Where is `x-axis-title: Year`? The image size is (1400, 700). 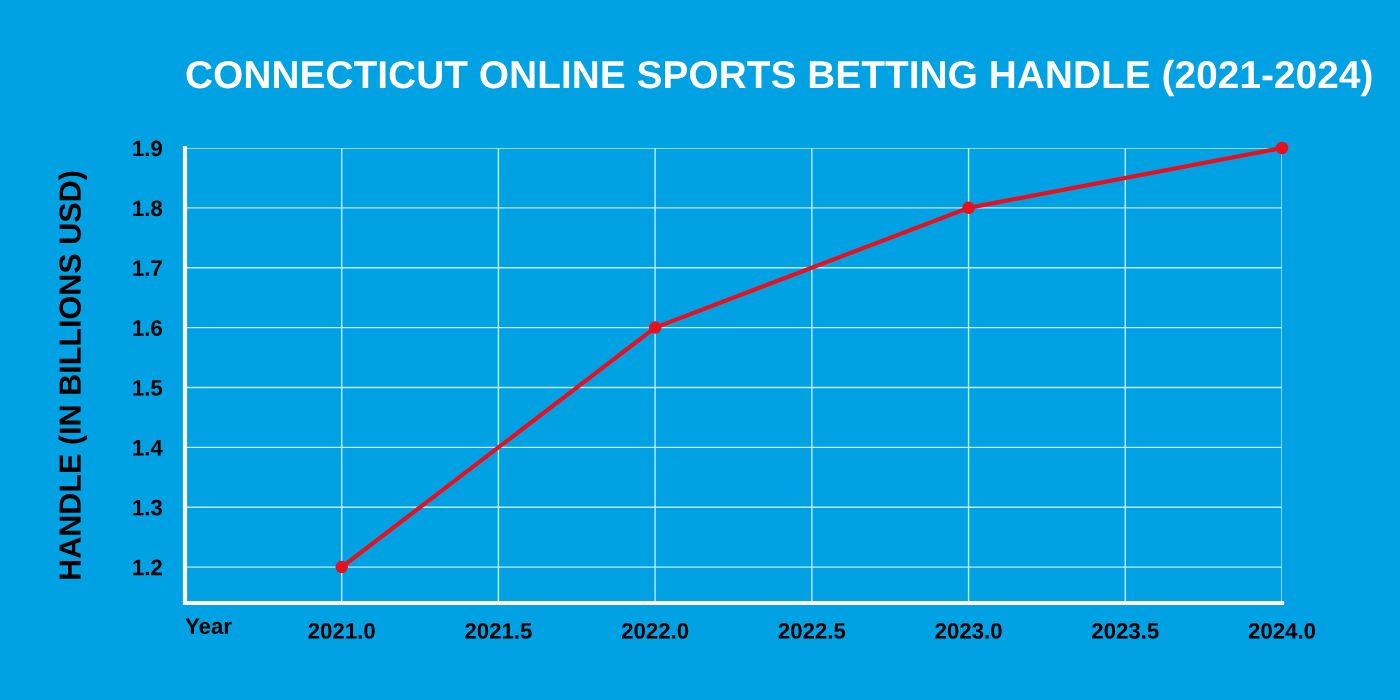
x-axis-title: Year is located at coordinates (208, 626).